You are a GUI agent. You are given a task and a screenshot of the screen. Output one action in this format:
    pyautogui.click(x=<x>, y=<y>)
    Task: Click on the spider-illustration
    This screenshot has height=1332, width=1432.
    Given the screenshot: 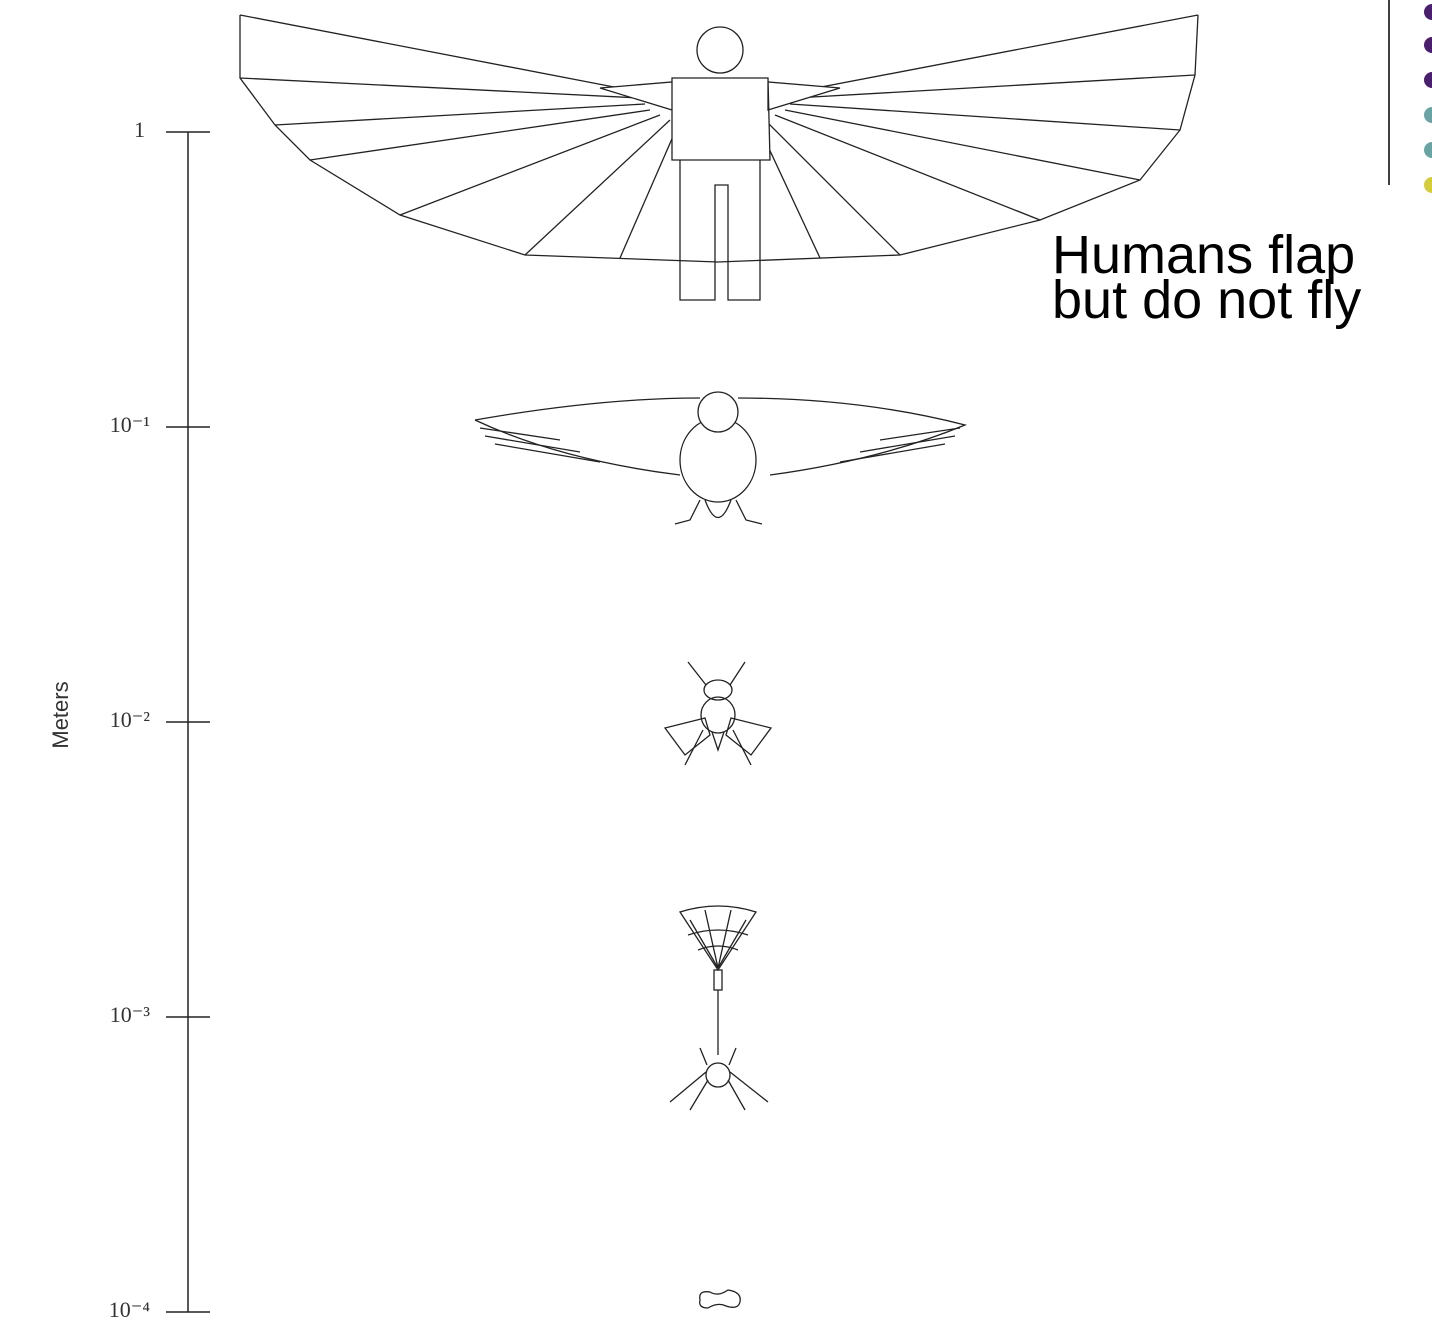 What is the action you would take?
    pyautogui.click(x=719, y=1008)
    